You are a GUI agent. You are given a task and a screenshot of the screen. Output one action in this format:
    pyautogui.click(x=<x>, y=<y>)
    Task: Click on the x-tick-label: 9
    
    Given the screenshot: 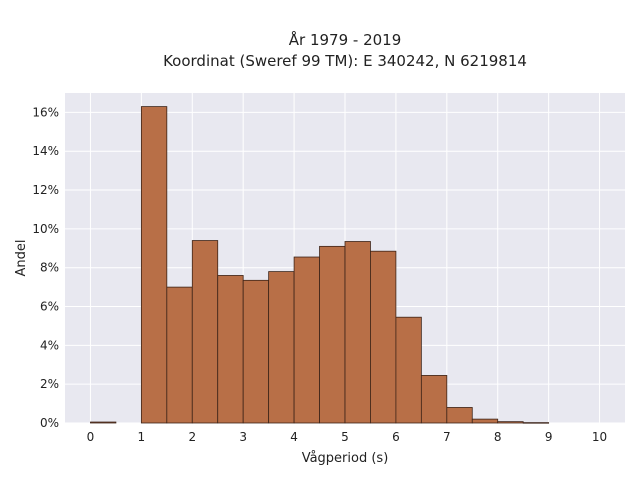 What is the action you would take?
    pyautogui.click(x=549, y=437)
    